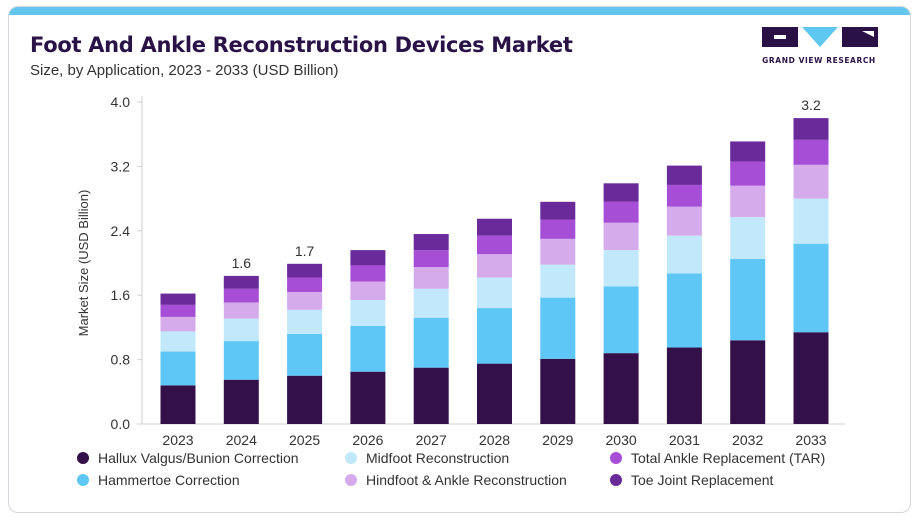  I want to click on x-tick-label: 2029, so click(557, 440).